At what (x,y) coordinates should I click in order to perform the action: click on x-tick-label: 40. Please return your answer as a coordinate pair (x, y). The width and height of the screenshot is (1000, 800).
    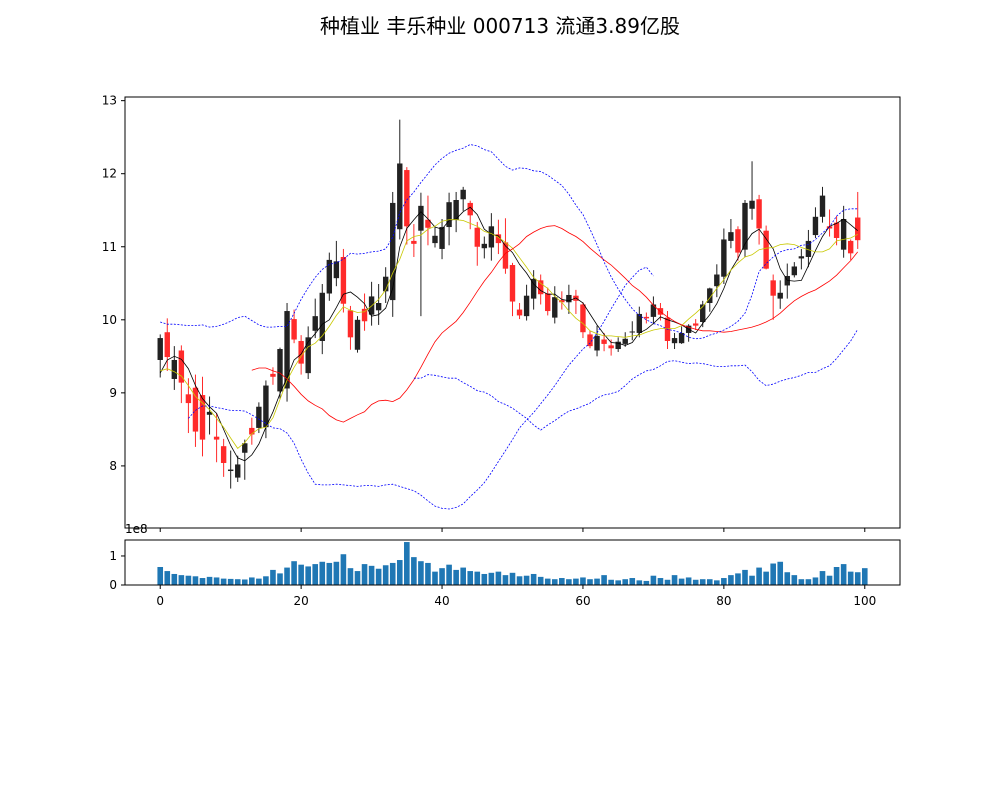
    Looking at the image, I should click on (441, 601).